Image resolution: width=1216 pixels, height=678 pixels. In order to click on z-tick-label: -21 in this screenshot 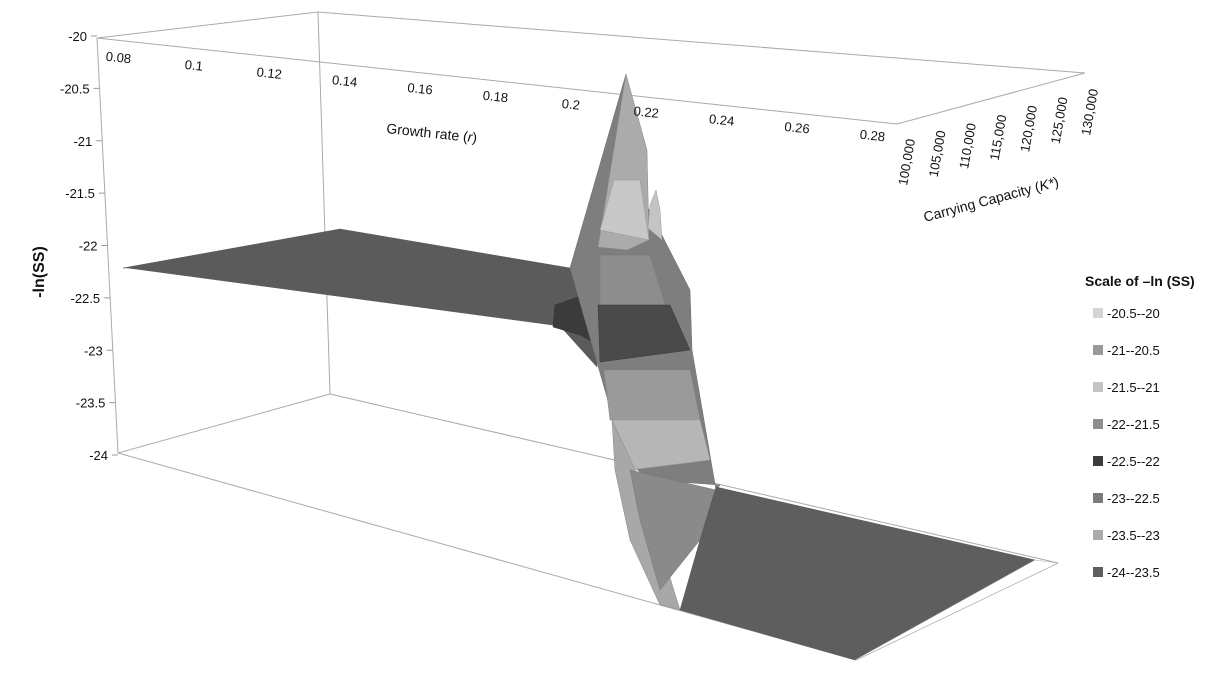, I will do `click(82, 141)`.